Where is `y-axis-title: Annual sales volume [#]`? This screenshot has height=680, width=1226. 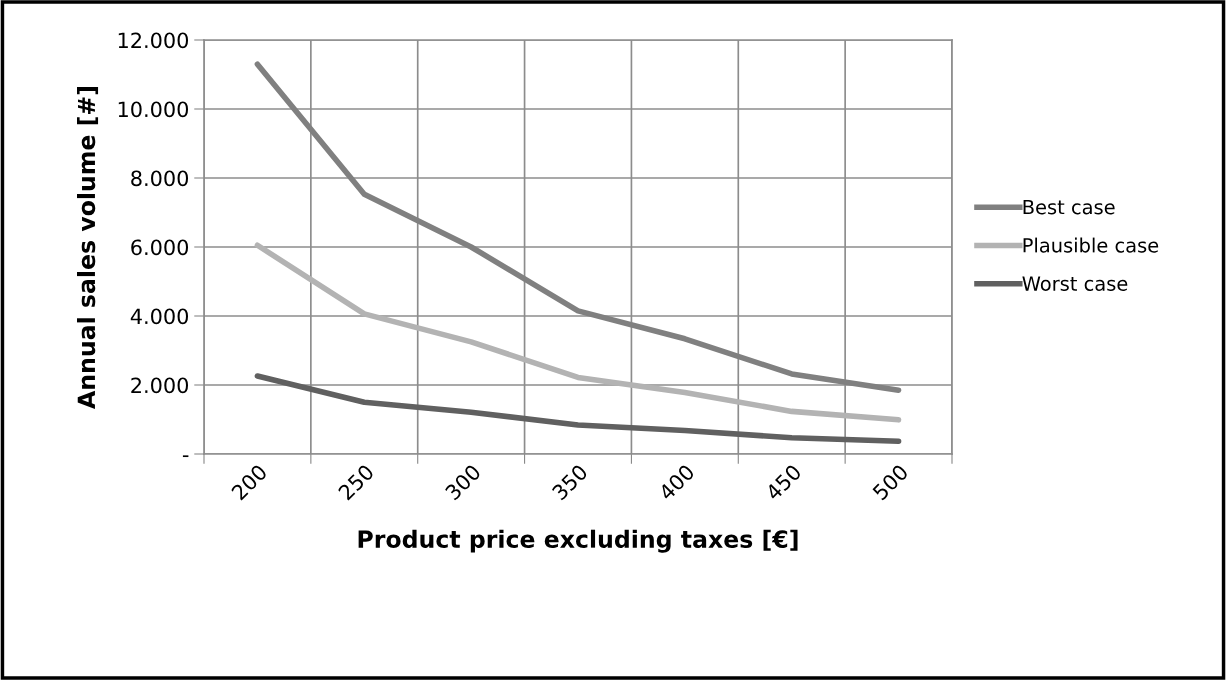 y-axis-title: Annual sales volume [#] is located at coordinates (88, 248).